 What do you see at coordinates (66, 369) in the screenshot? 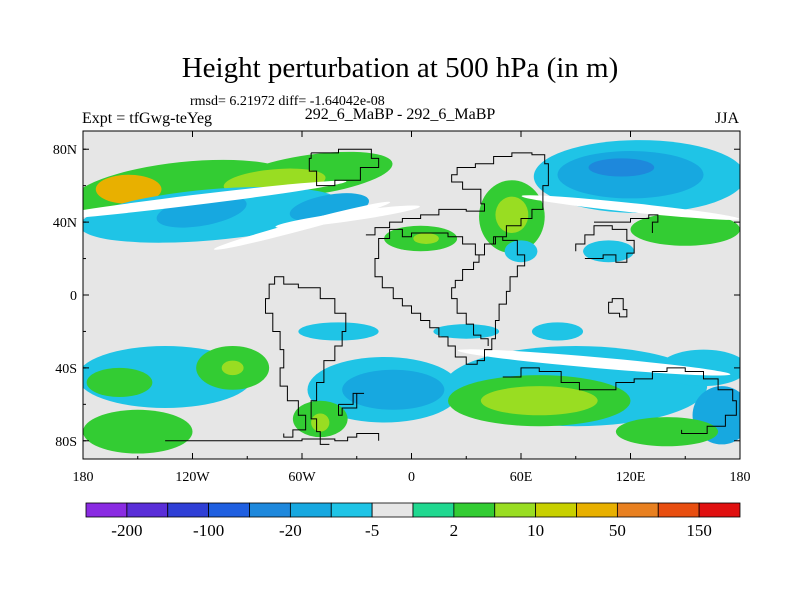
I see `y-tick-label: 40S` at bounding box center [66, 369].